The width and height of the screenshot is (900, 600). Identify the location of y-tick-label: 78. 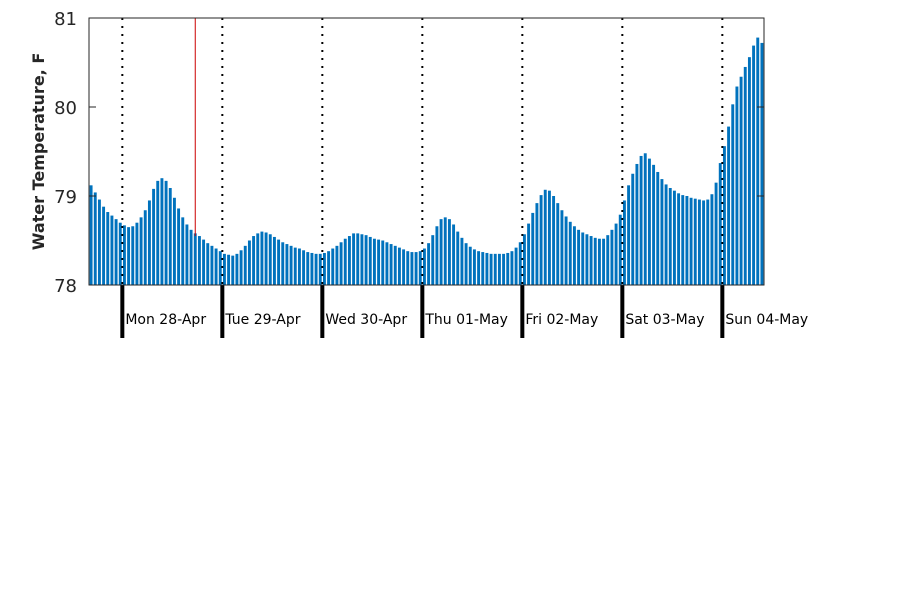
(65, 286).